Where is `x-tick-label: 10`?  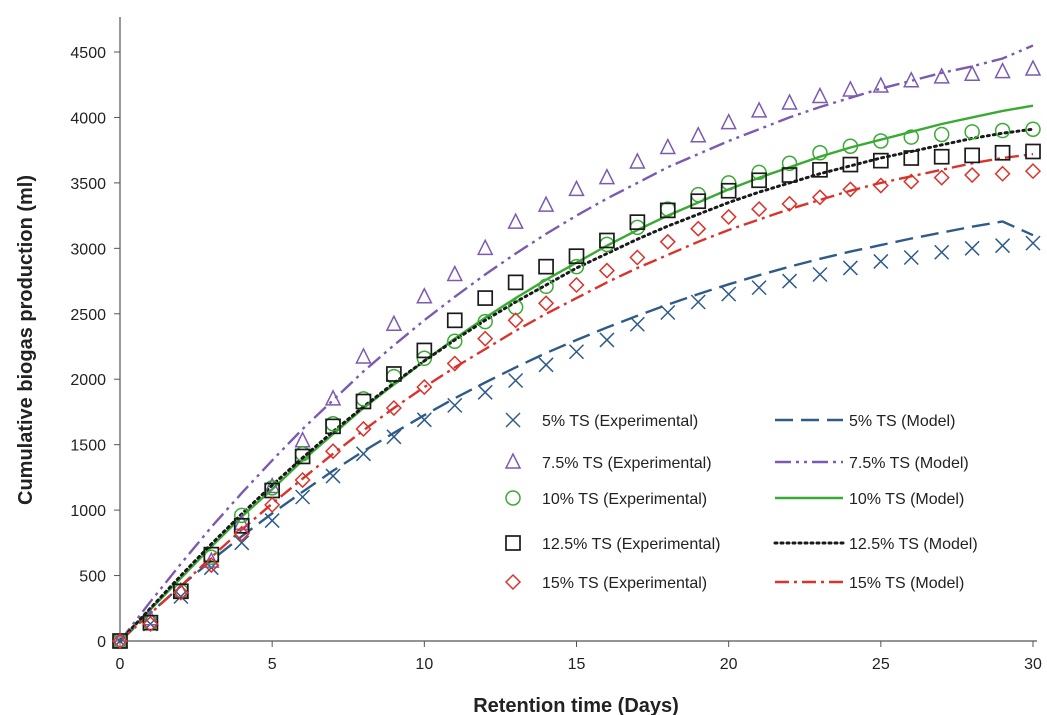
x-tick-label: 10 is located at coordinates (424, 664).